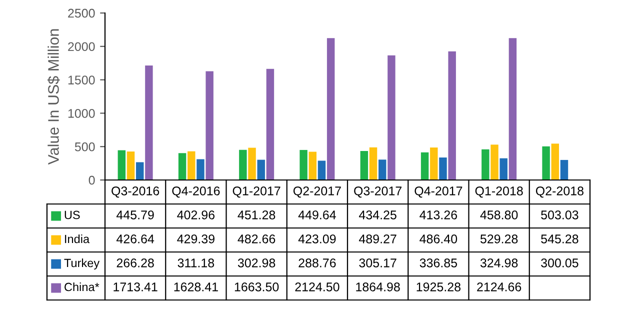 The height and width of the screenshot is (325, 625). I want to click on data-label: 2124.50, so click(317, 287).